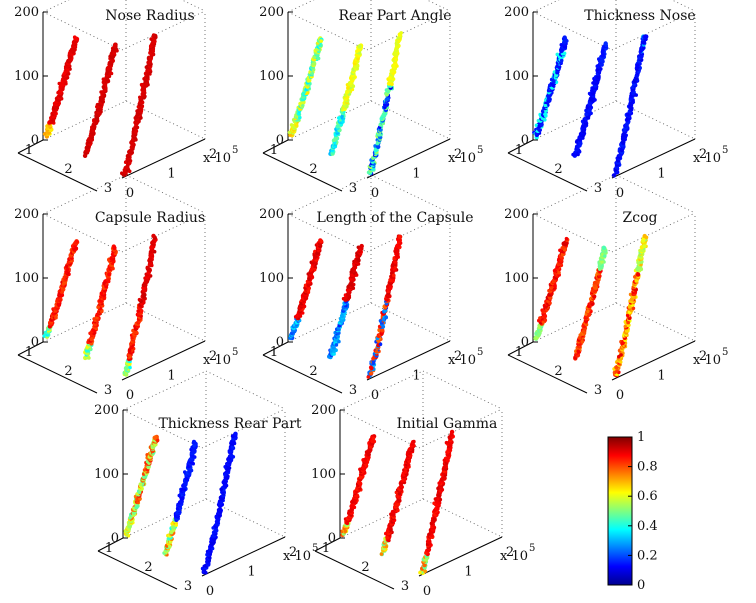 Image resolution: width=756 pixels, height=603 pixels. Describe the element at coordinates (703, 154) in the screenshot. I see `x-tick-label: 2` at that location.